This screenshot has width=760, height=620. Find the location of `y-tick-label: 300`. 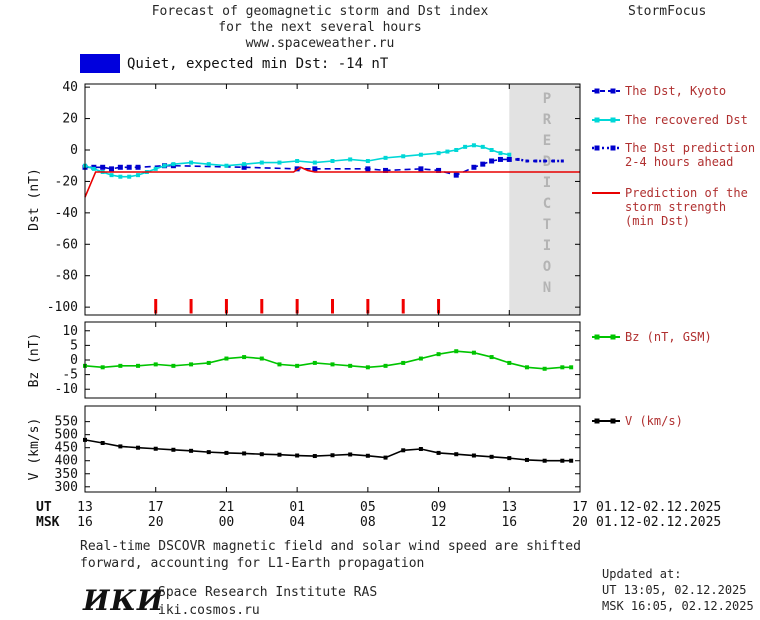

y-tick-label: 300 is located at coordinates (66, 487).